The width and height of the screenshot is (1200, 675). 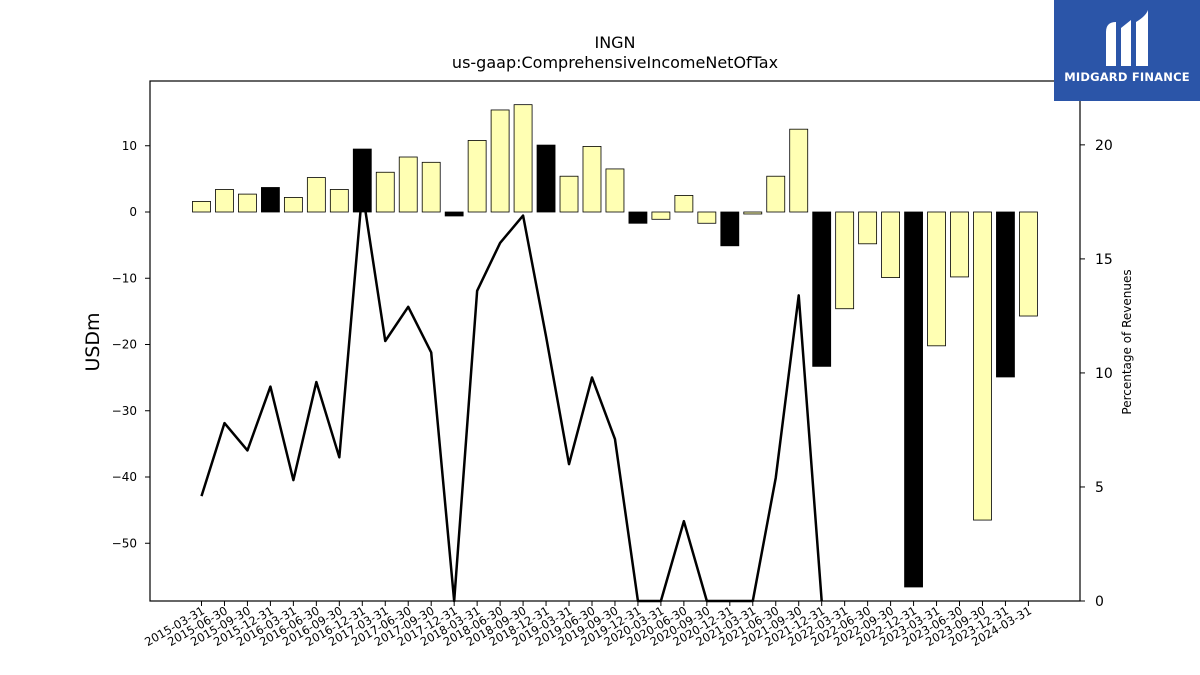 What do you see at coordinates (93, 341) in the screenshot?
I see `y-axis-label: USDm` at bounding box center [93, 341].